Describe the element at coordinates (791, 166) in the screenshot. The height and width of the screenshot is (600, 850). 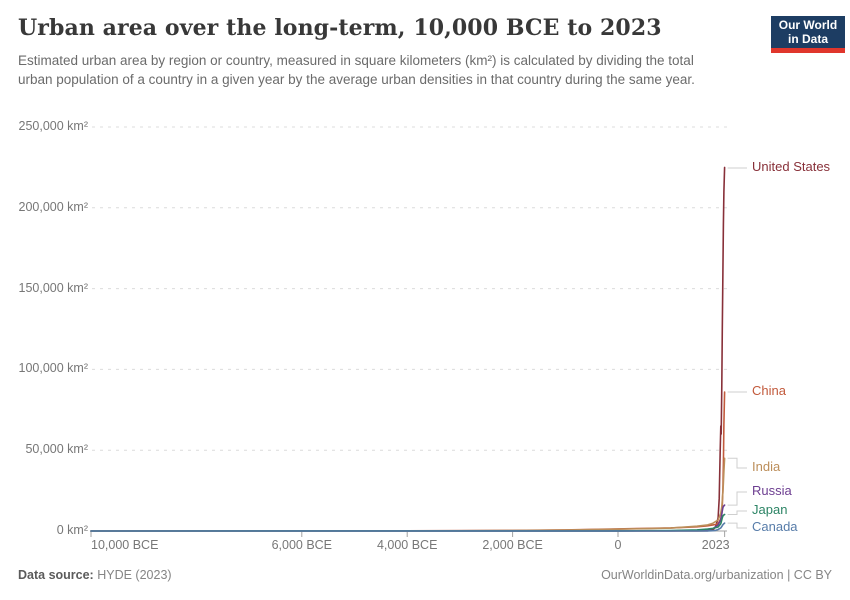
I see `entity-label-united-states: United States` at that location.